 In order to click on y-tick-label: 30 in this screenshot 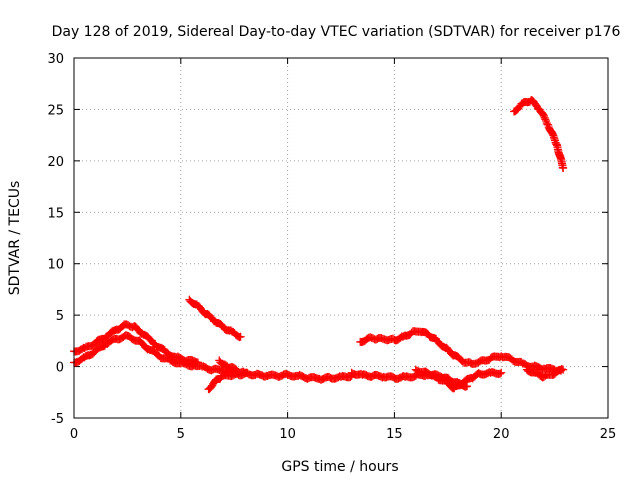, I will do `click(55, 59)`.